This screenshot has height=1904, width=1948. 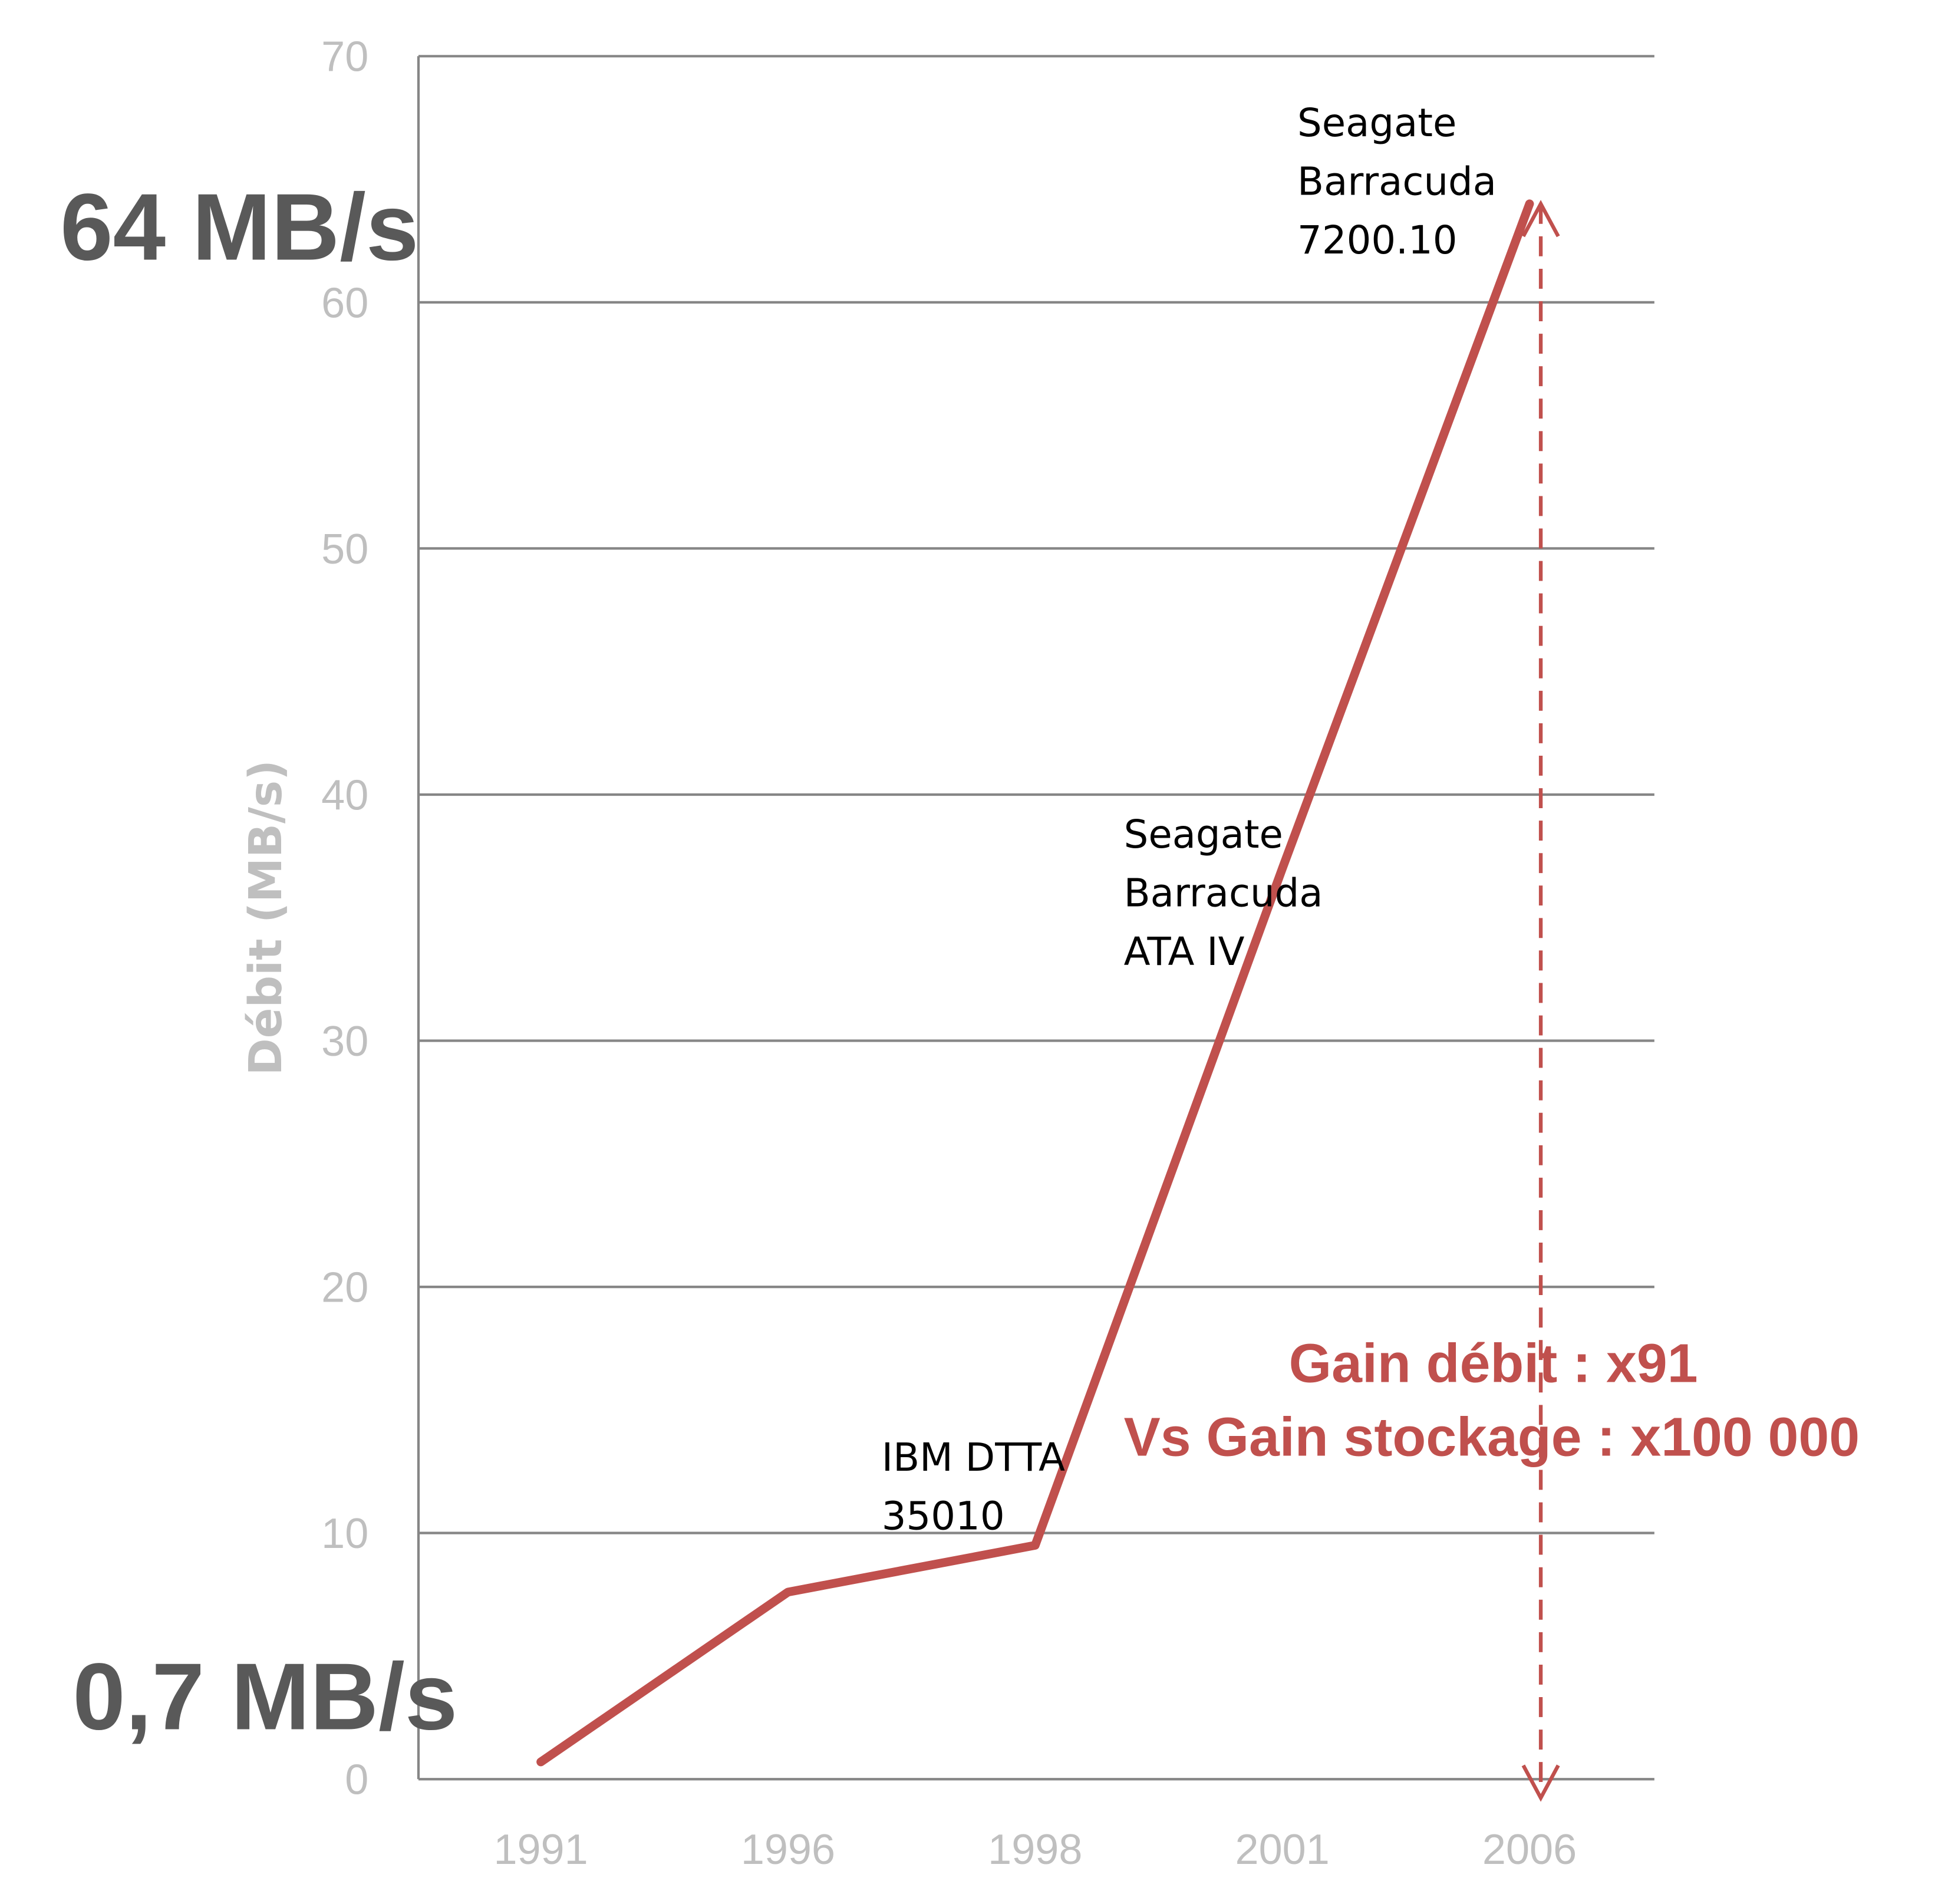 I want to click on annotation-line: IBM DTTA, so click(x=973, y=1457).